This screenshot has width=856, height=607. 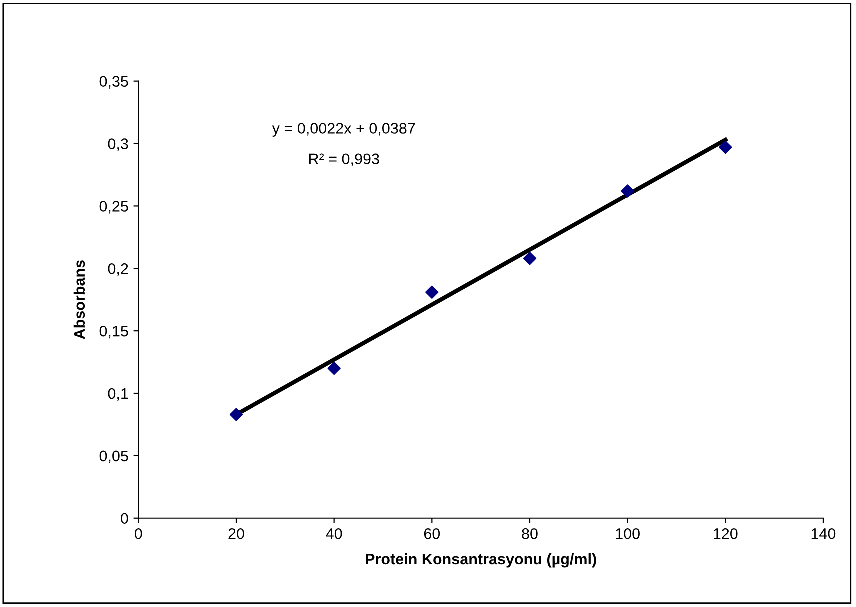 What do you see at coordinates (530, 534) in the screenshot?
I see `x-tick-label: 80` at bounding box center [530, 534].